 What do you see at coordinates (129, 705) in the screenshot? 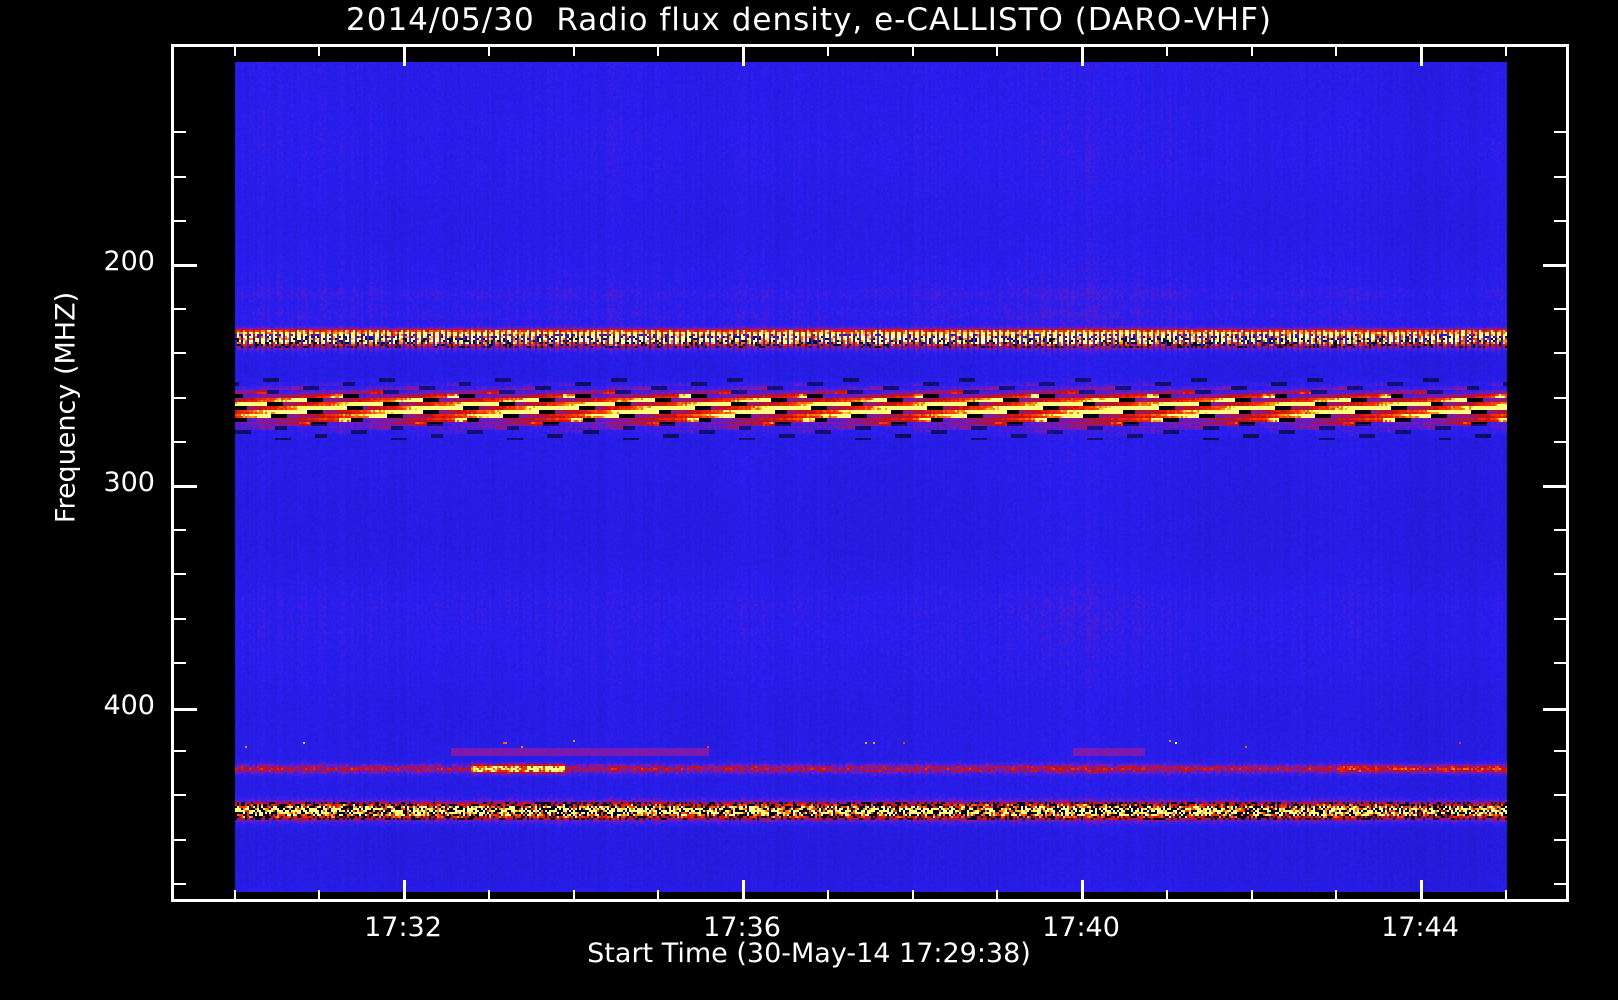
I see `y-tick-label-400: 400` at bounding box center [129, 705].